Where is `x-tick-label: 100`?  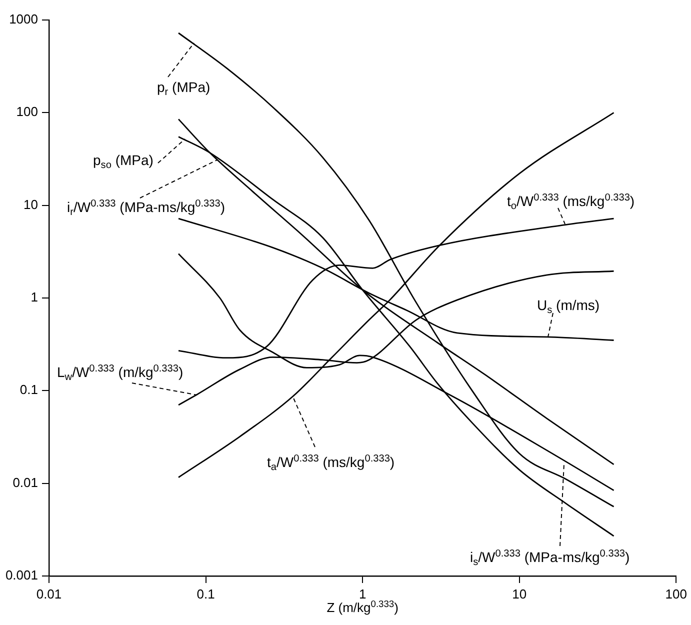 x-tick-label: 100 is located at coordinates (676, 594).